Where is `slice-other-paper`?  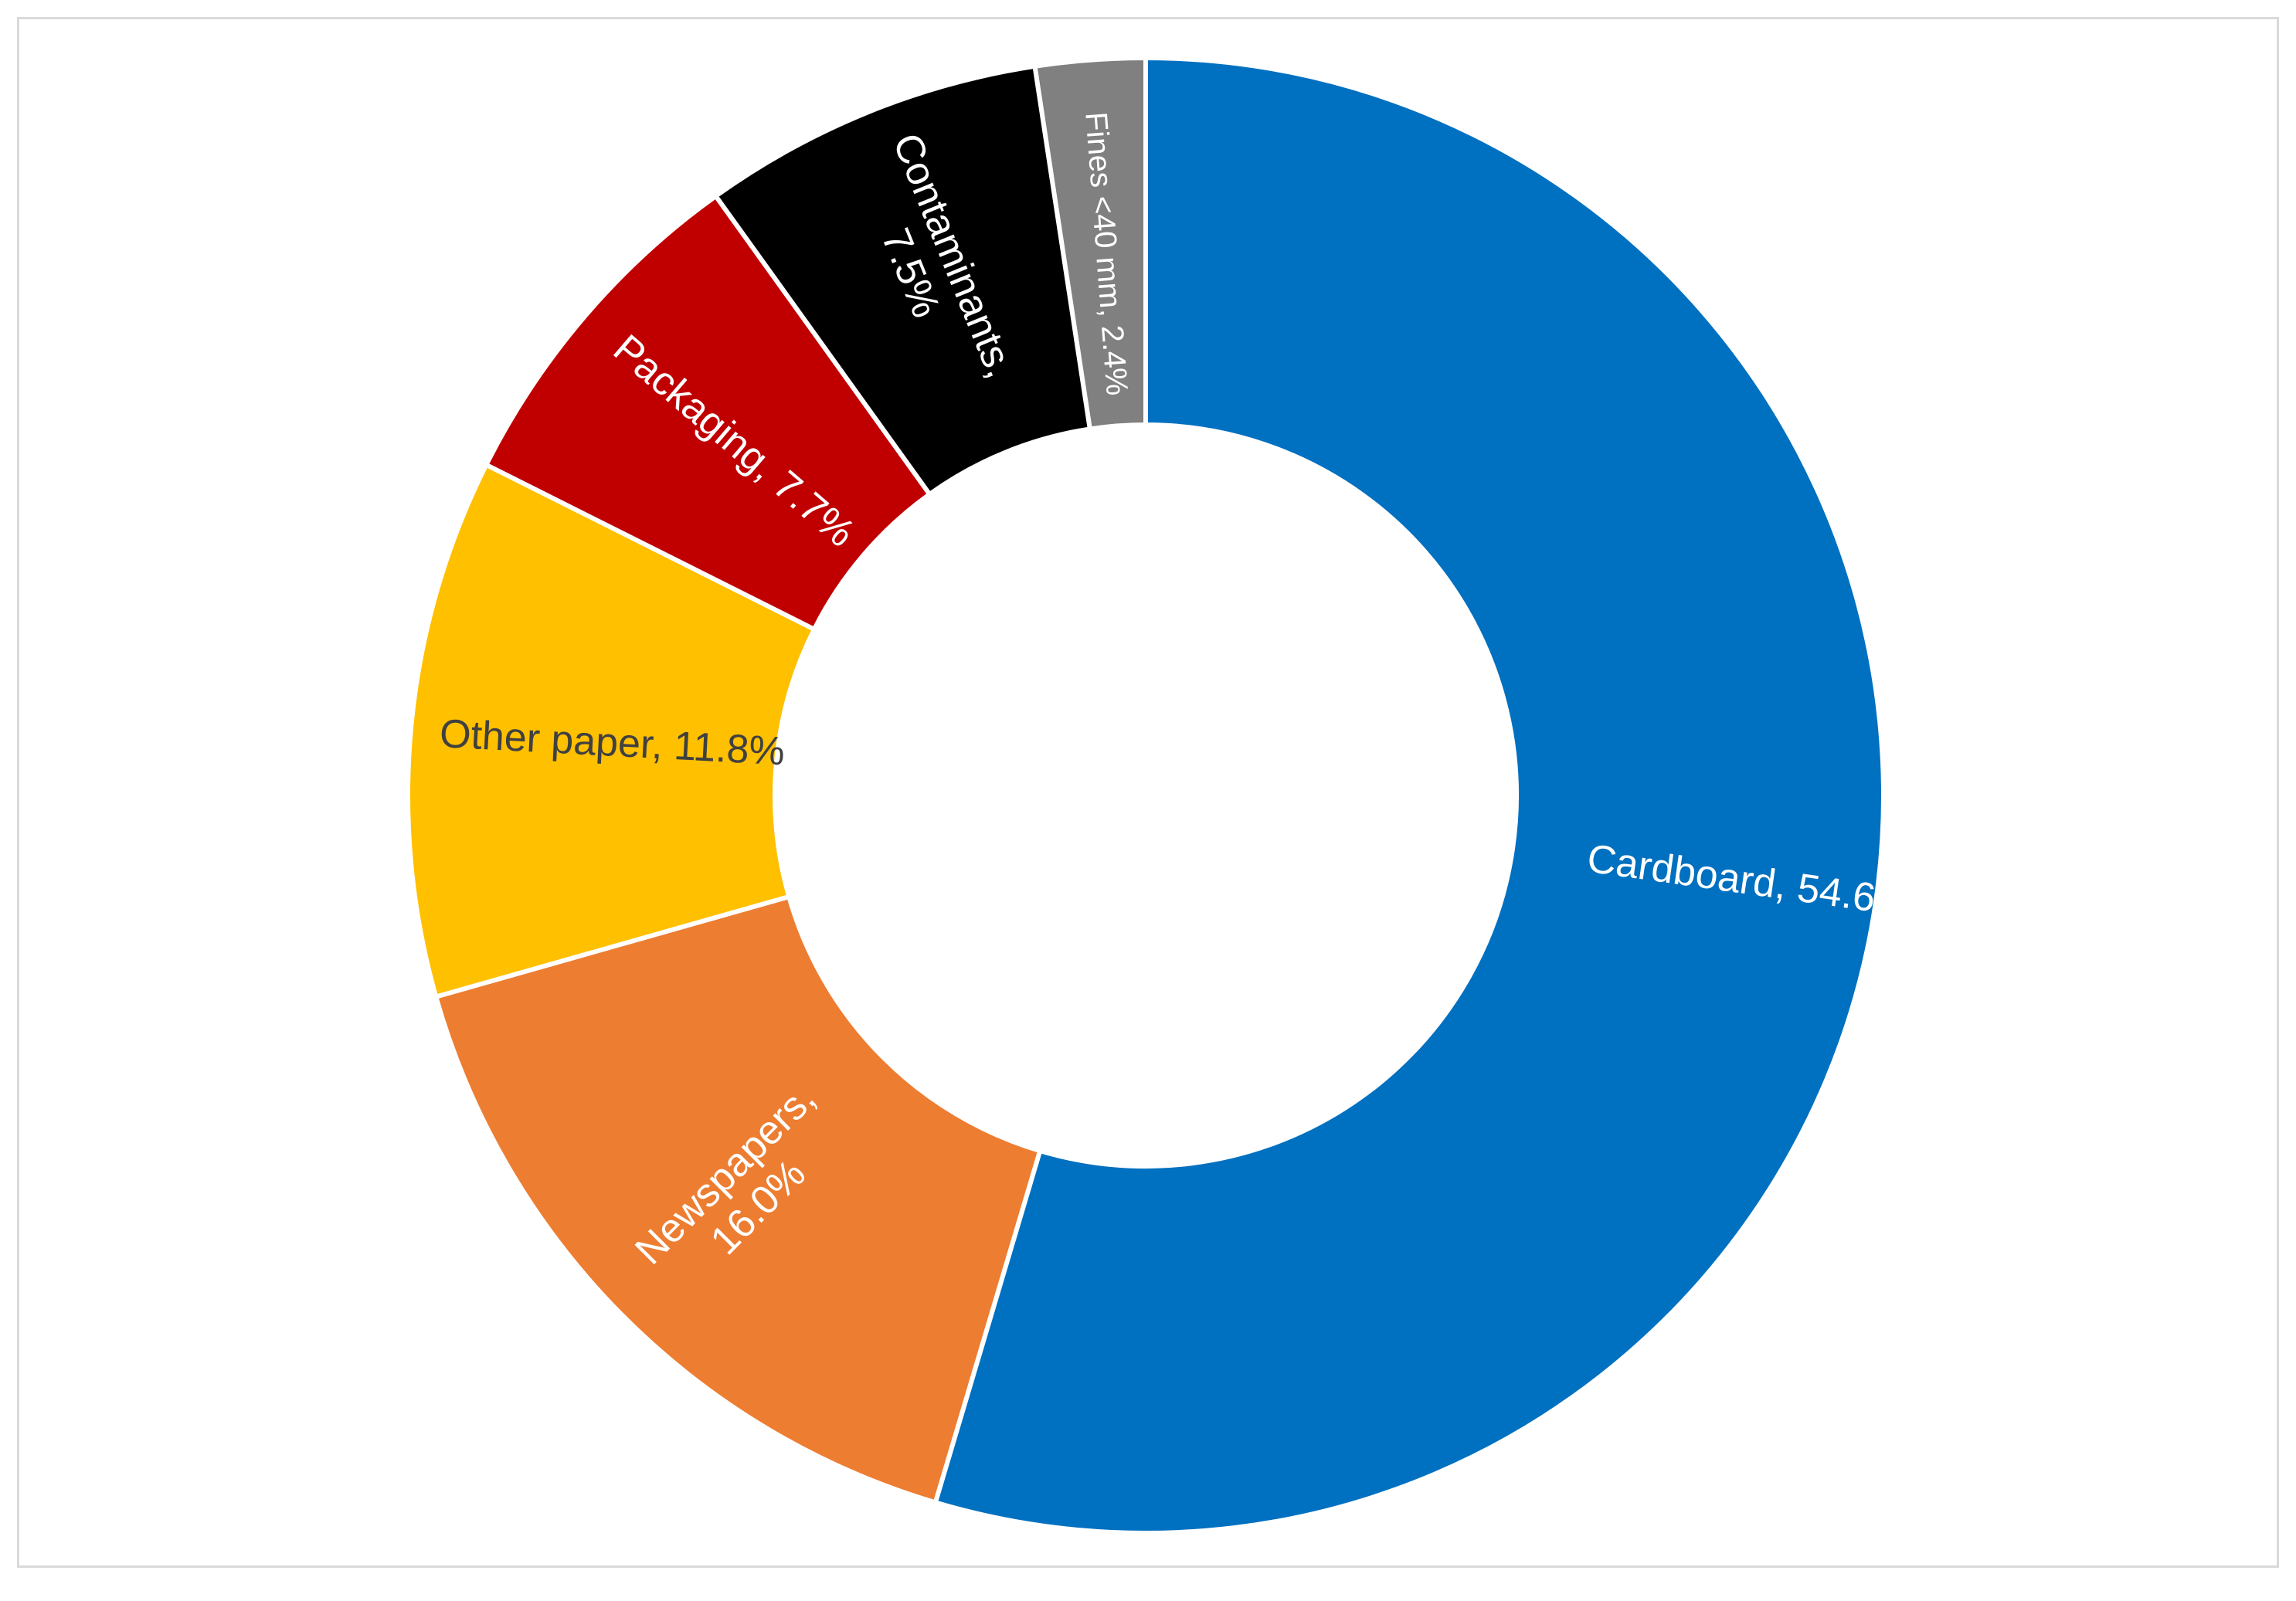 slice-other-paper is located at coordinates (611, 730).